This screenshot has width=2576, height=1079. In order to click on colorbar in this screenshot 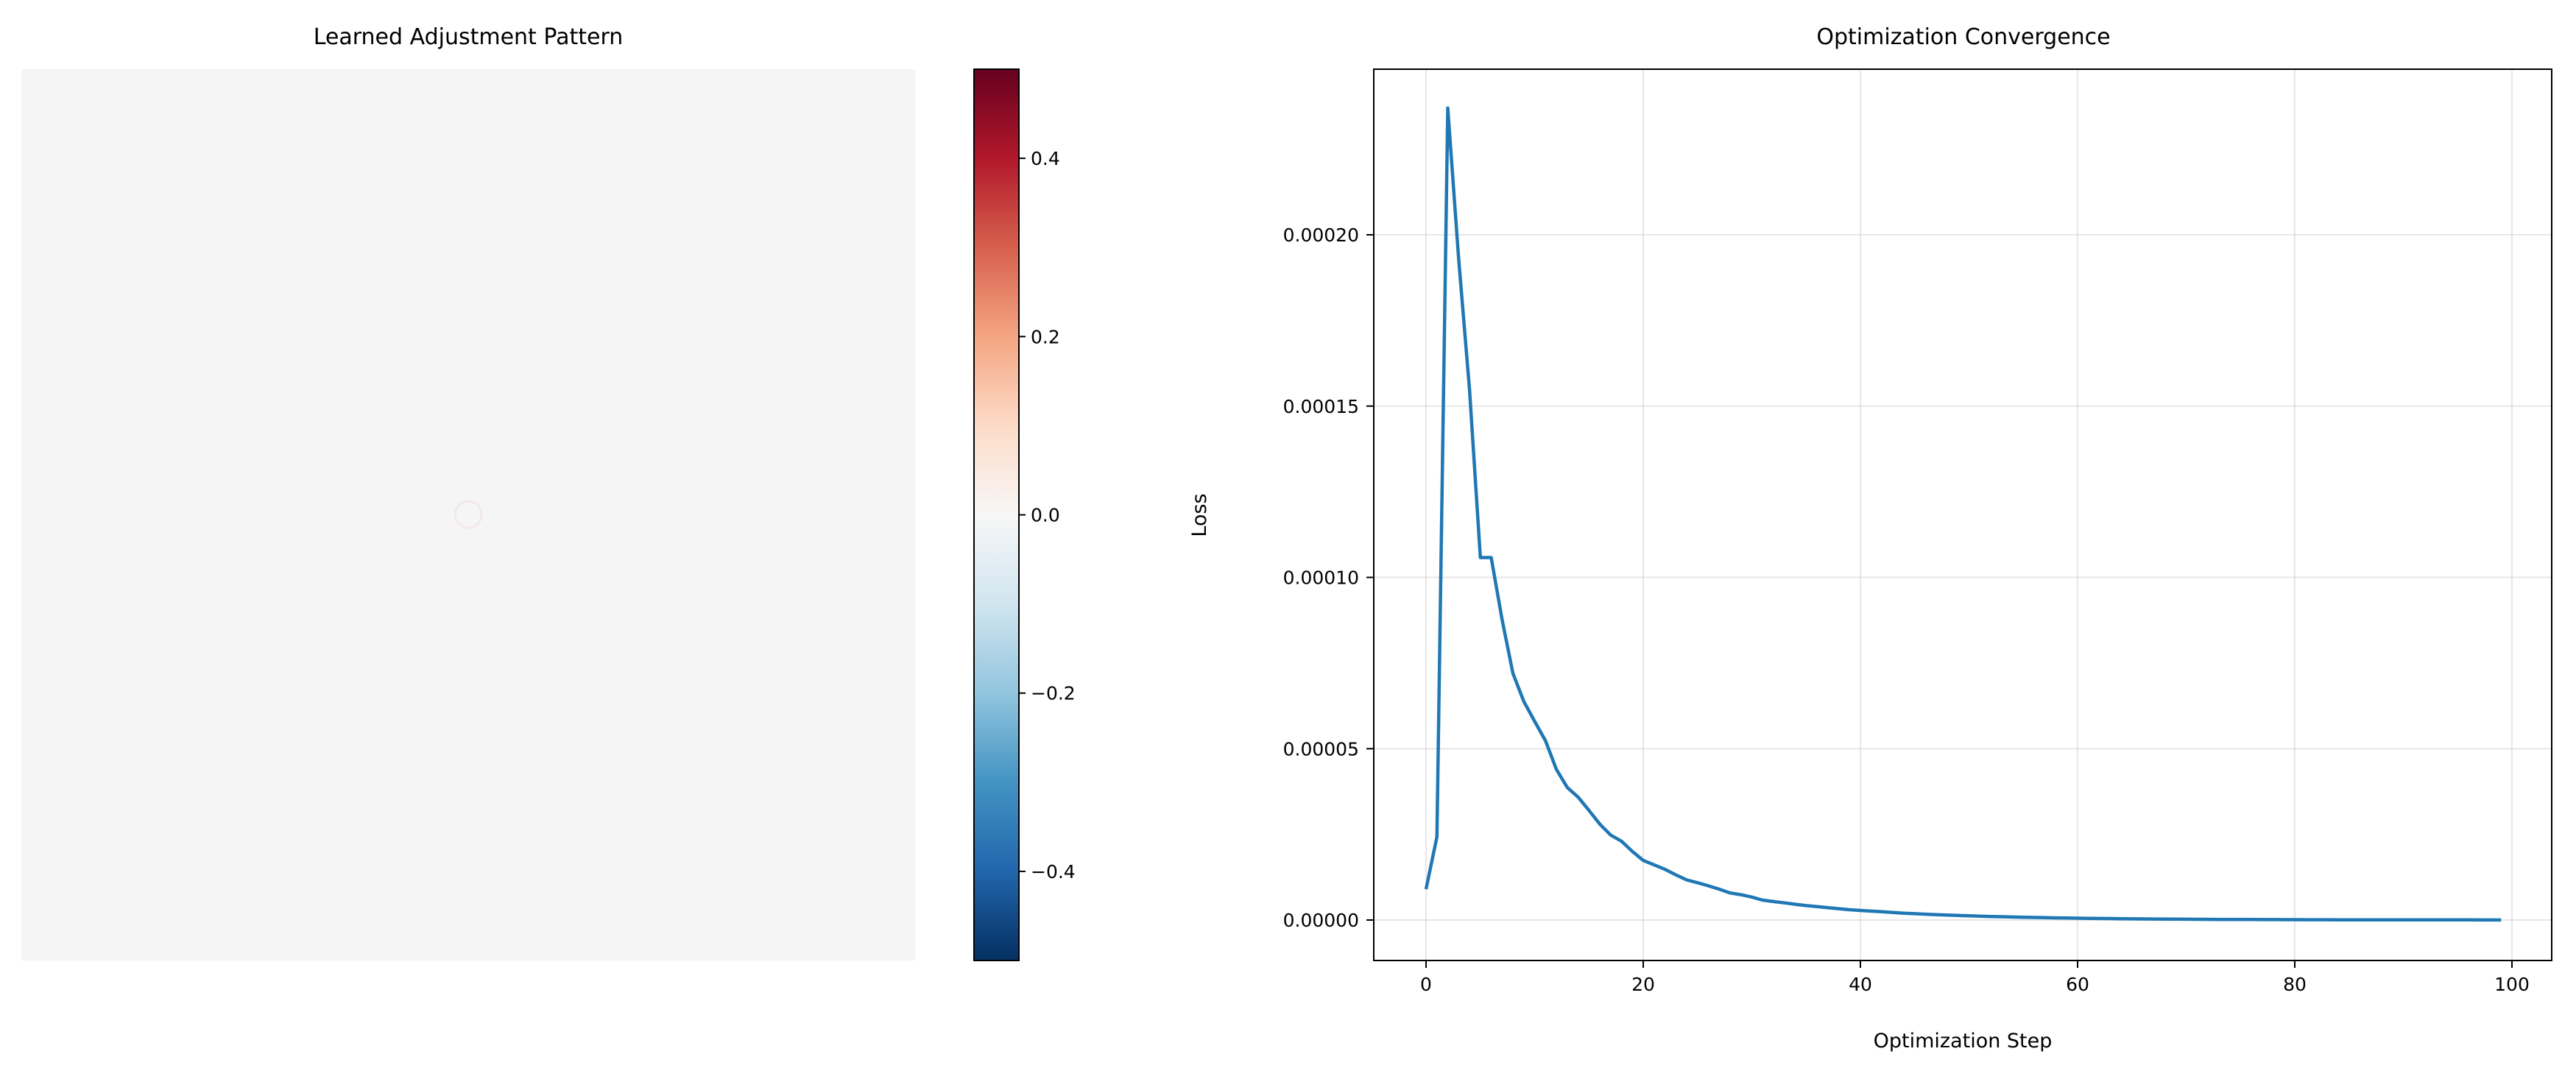, I will do `click(996, 514)`.